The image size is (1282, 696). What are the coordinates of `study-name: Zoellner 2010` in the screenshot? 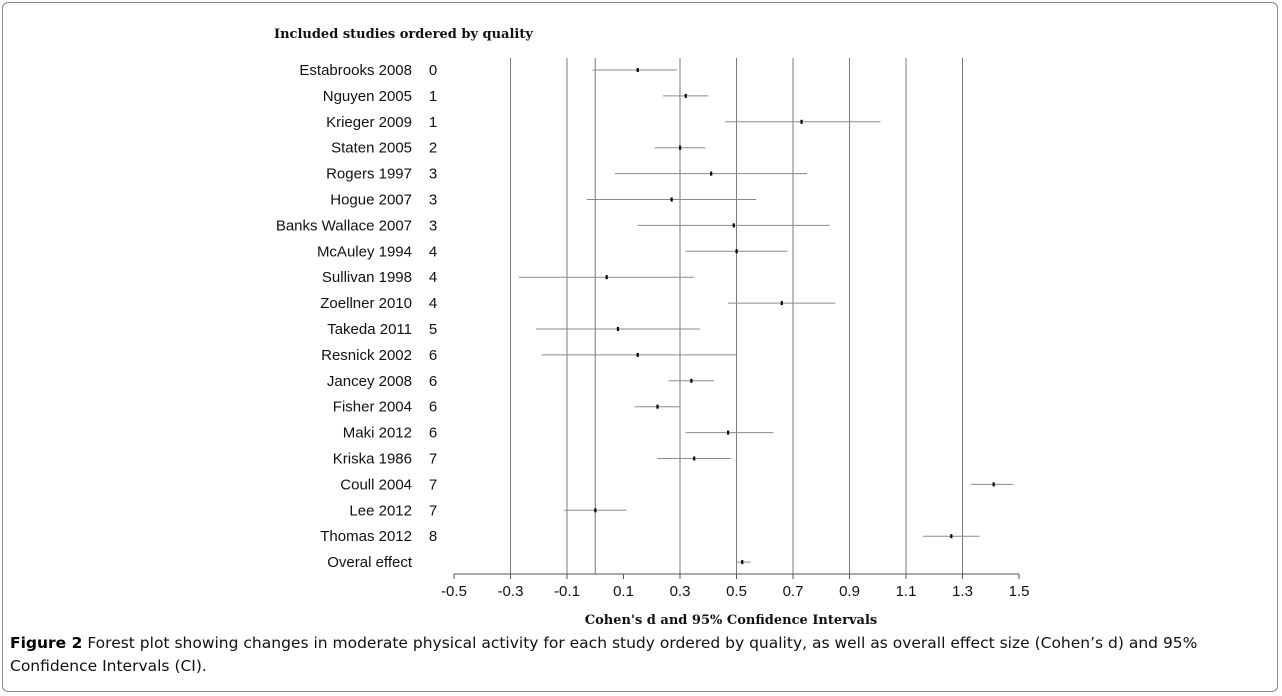 It's located at (366, 303).